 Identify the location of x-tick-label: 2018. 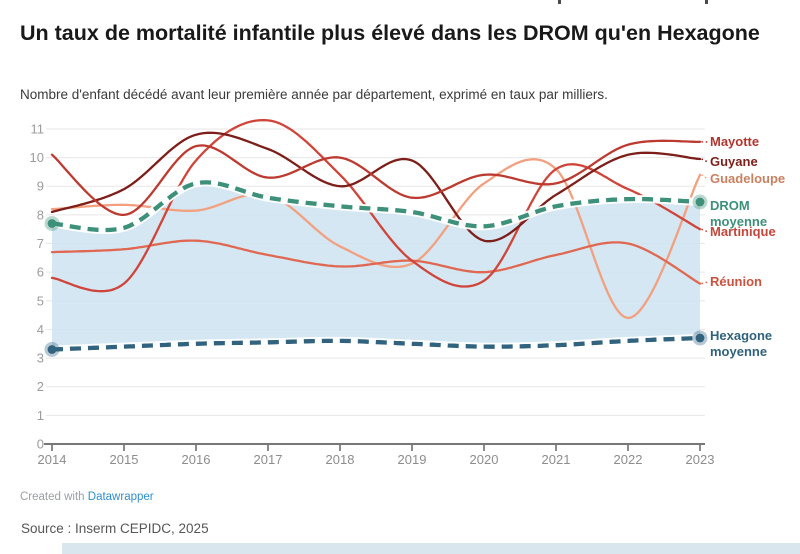
(340, 459).